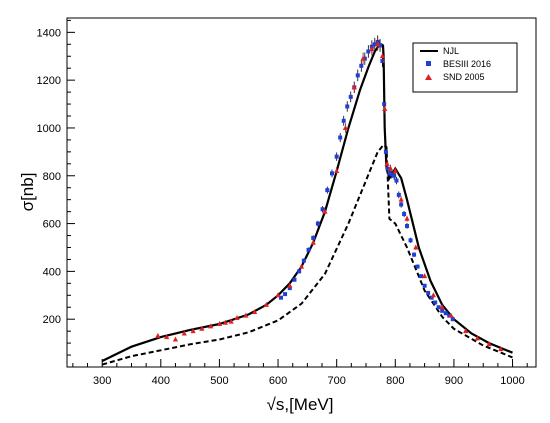 The width and height of the screenshot is (550, 423). What do you see at coordinates (219, 381) in the screenshot?
I see `x-tick-label: 500` at bounding box center [219, 381].